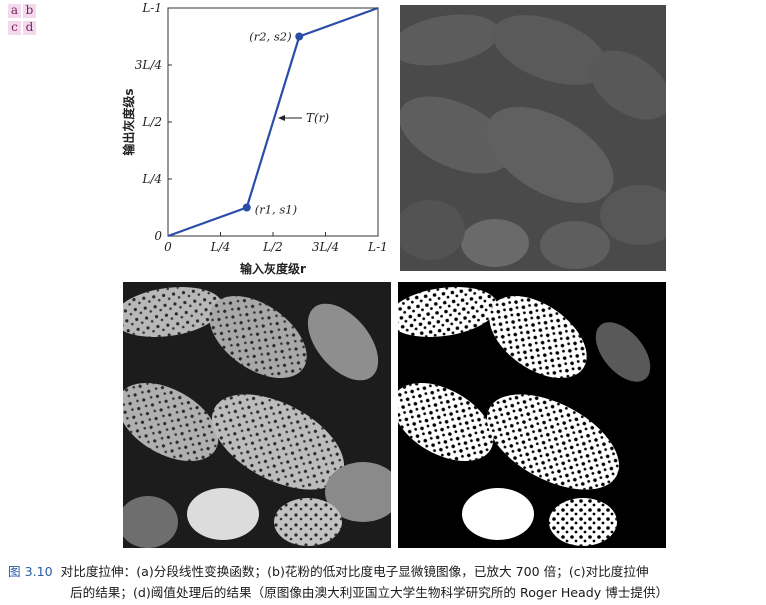 The height and width of the screenshot is (605, 766). Describe the element at coordinates (273, 268) in the screenshot. I see `x-axis-label: 输入灰度级r` at that location.